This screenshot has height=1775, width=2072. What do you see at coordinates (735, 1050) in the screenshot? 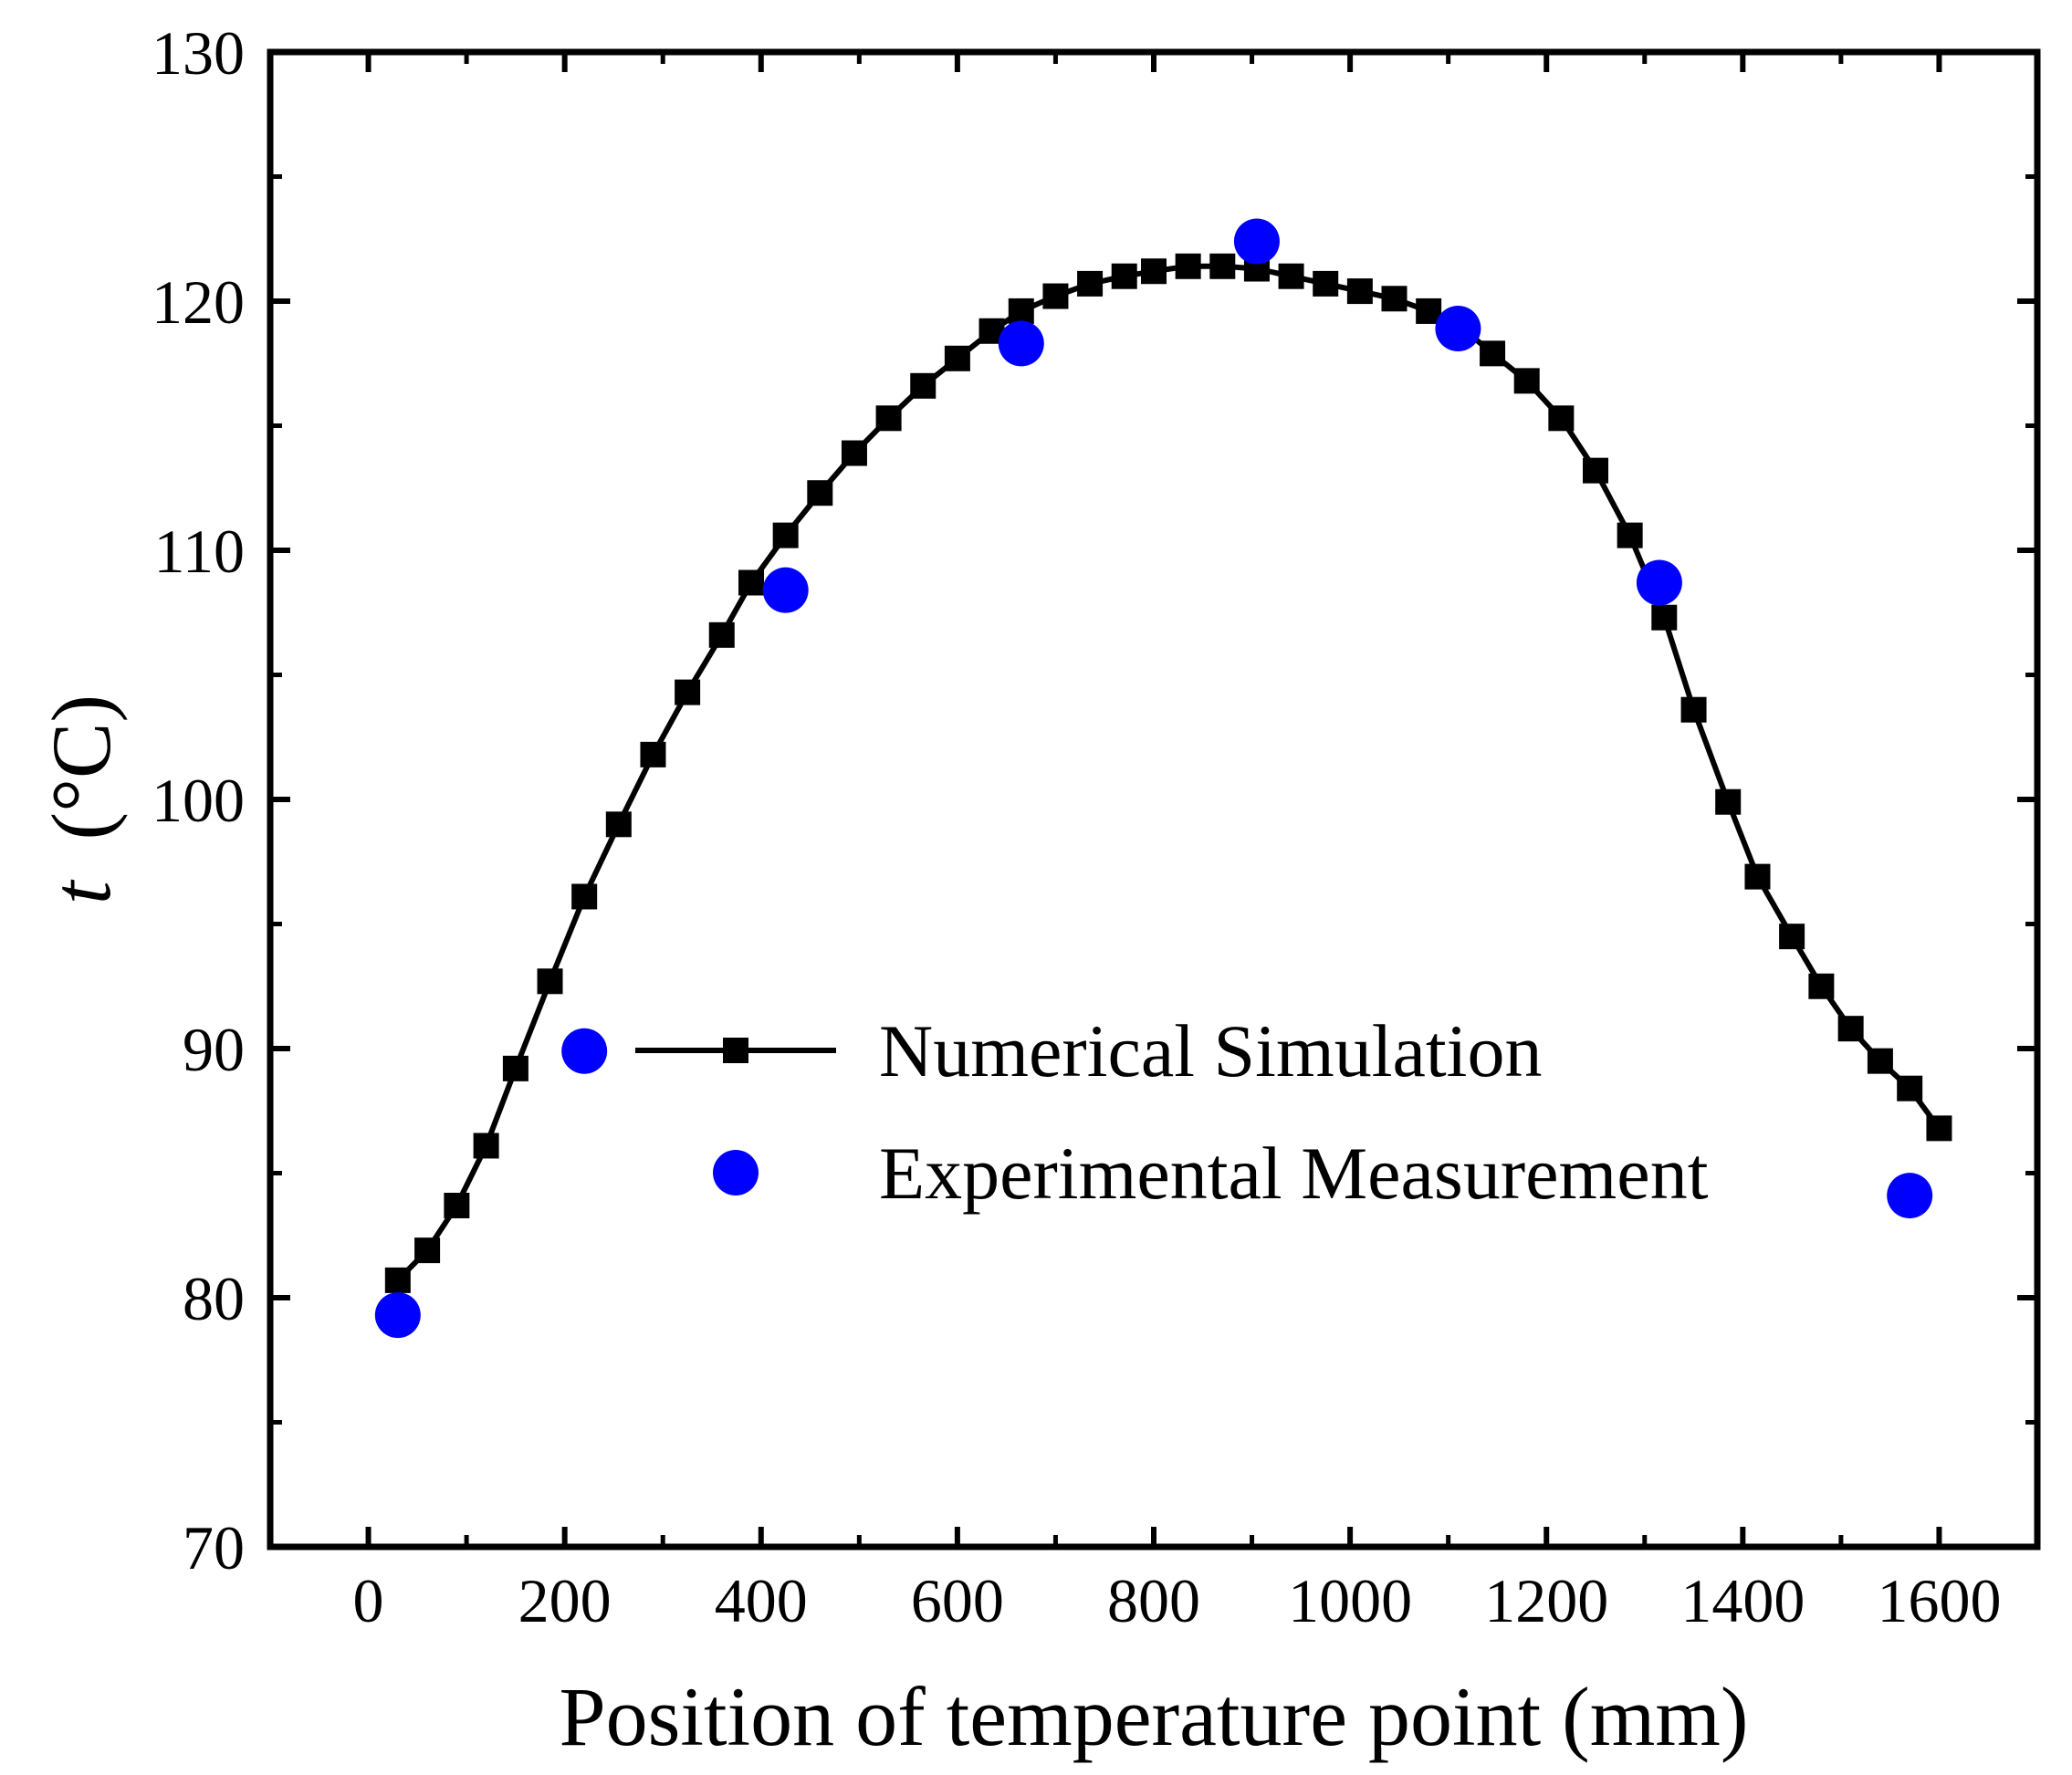
I see `legend-square-marker` at bounding box center [735, 1050].